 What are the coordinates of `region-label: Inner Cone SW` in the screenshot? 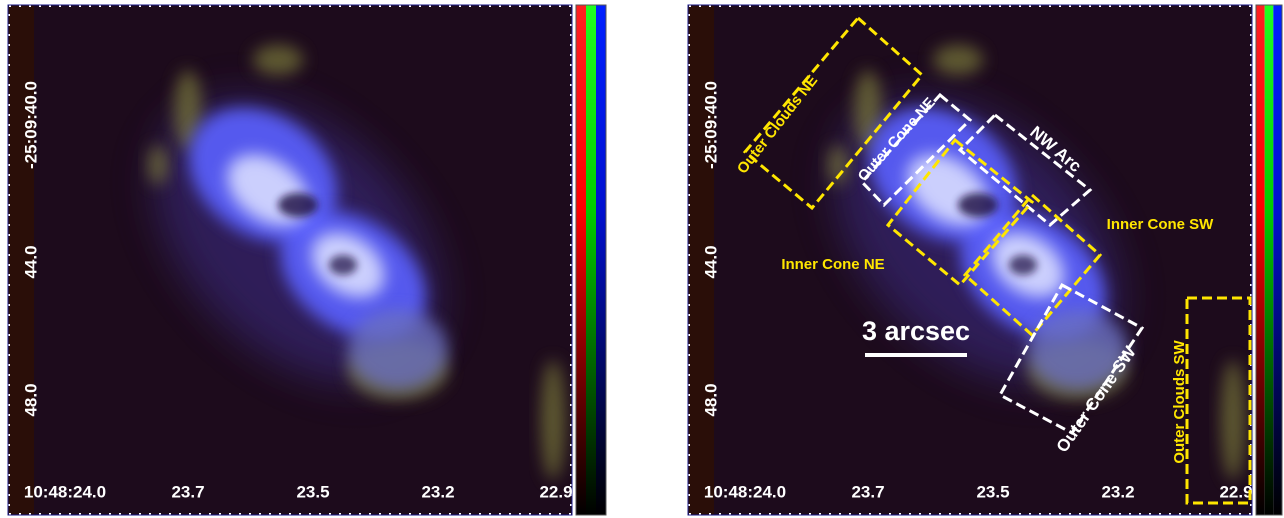 It's located at (1161, 224).